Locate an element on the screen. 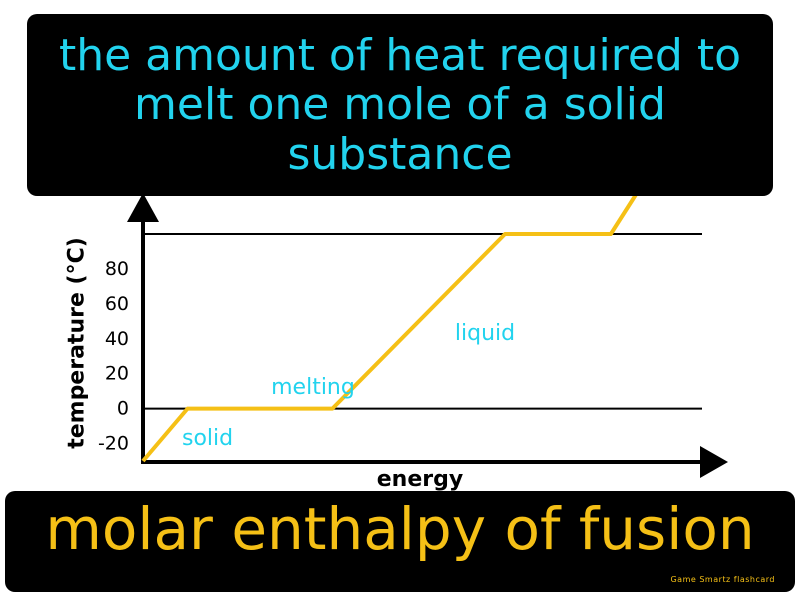 The width and height of the screenshot is (800, 600). phase-label-melting: melting is located at coordinates (313, 387).